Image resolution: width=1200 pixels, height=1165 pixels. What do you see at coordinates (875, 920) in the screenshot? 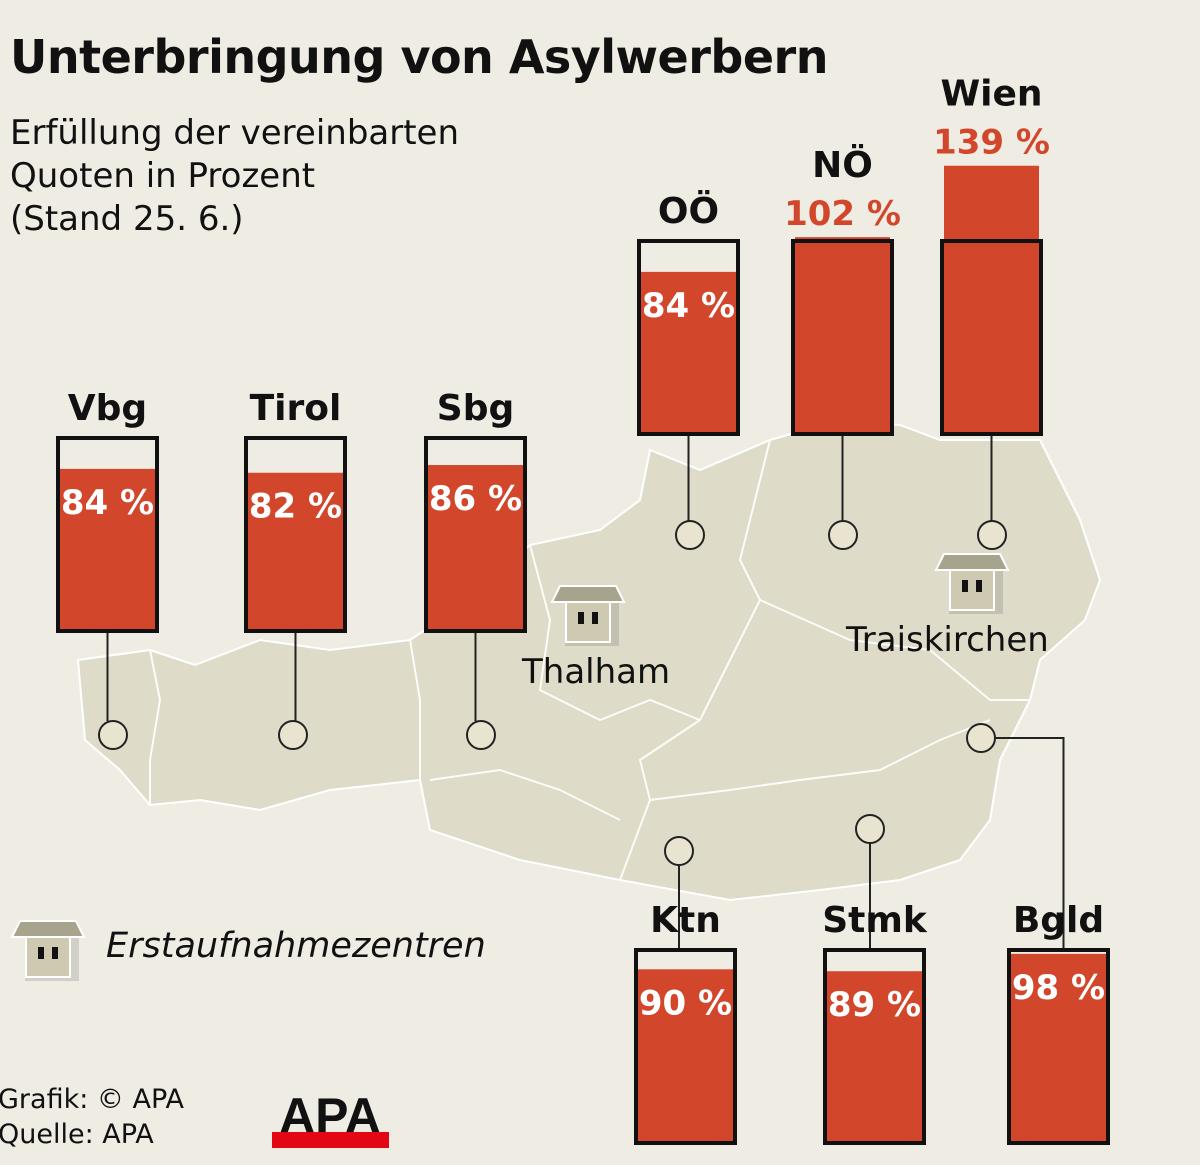
I see `bar-category-label: Stmk` at bounding box center [875, 920].